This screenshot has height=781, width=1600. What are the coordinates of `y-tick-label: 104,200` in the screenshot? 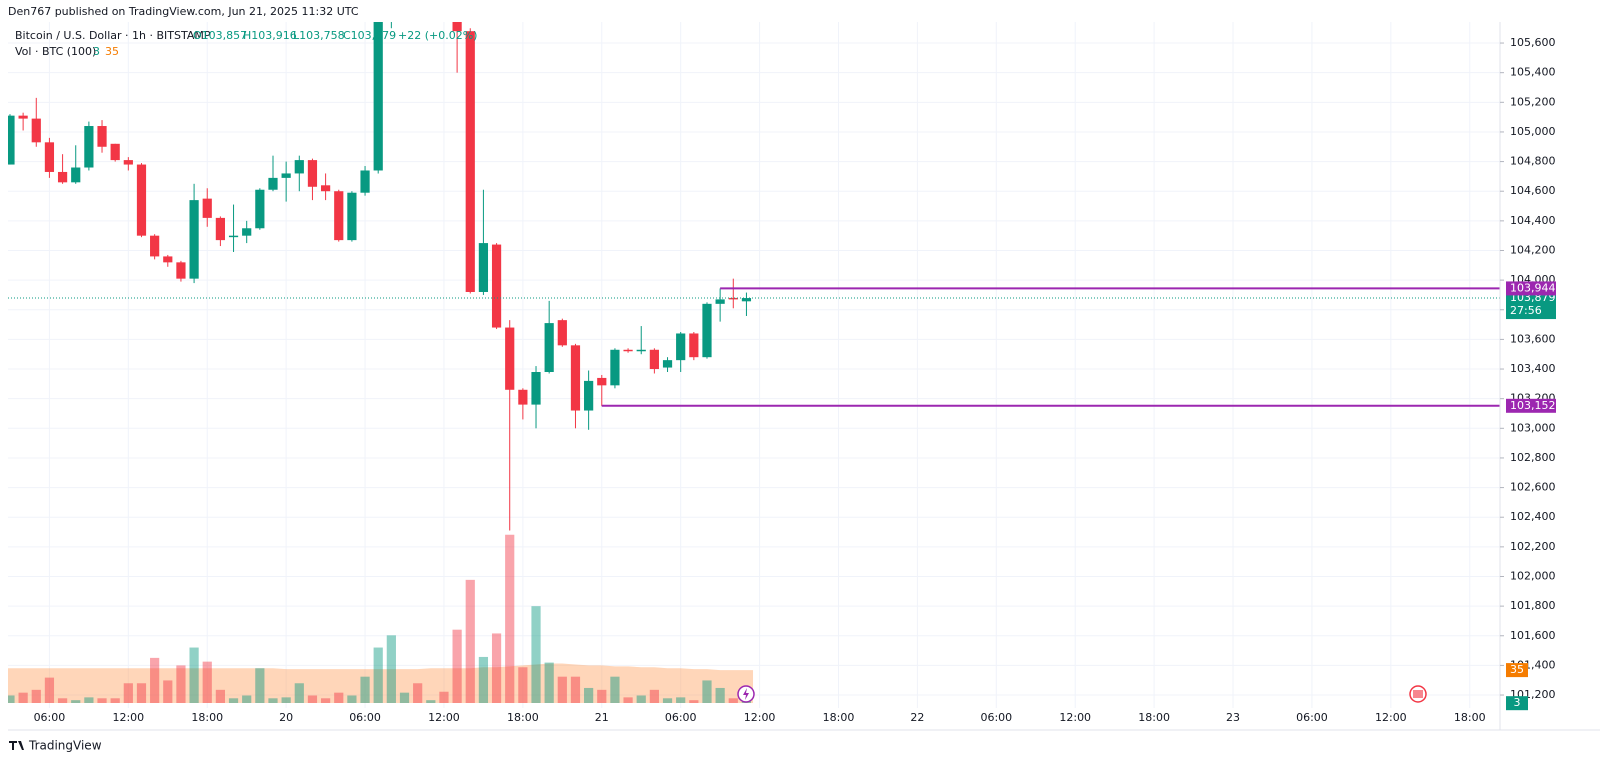 It's located at (1533, 249).